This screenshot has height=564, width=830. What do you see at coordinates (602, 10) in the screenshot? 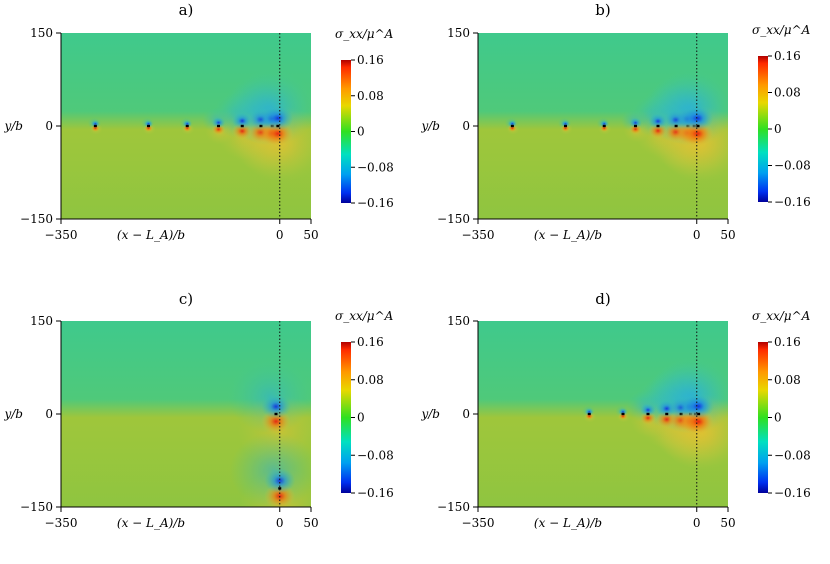
I see `panel-label: b)` at bounding box center [602, 10].